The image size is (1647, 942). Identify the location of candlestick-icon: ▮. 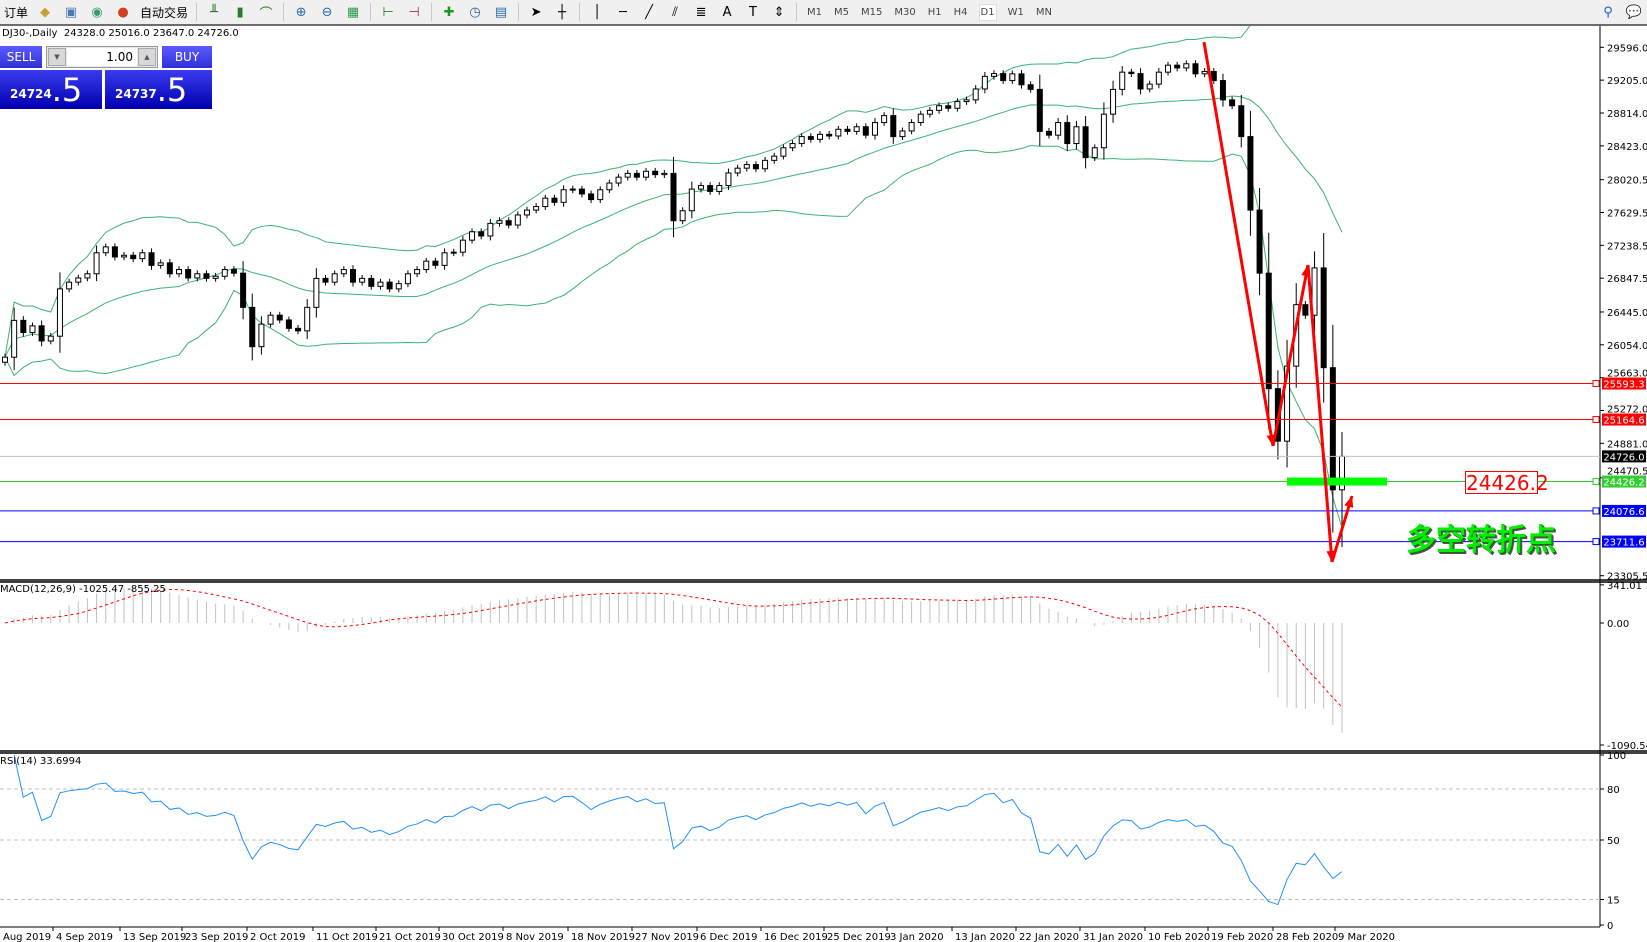
(240, 12).